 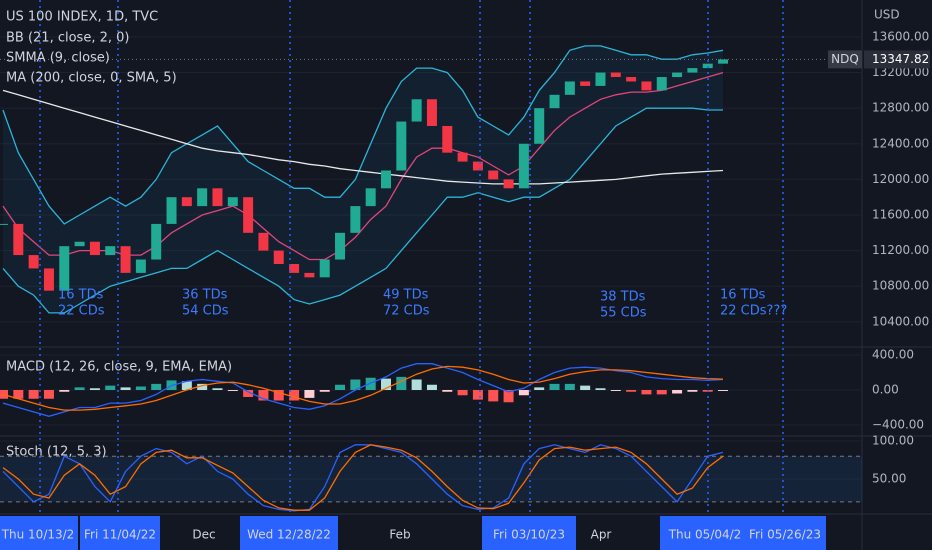 I want to click on symbol-box, so click(x=845, y=59).